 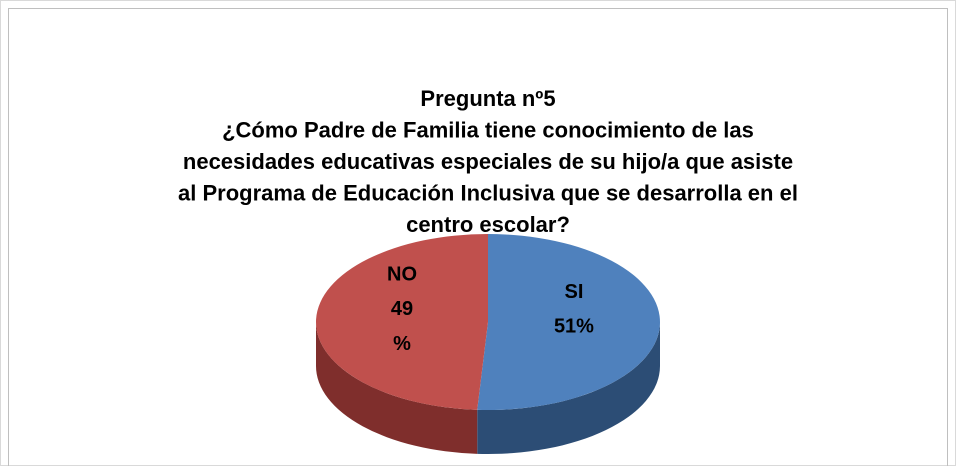 What do you see at coordinates (402, 326) in the screenshot?
I see `value-label: 49%` at bounding box center [402, 326].